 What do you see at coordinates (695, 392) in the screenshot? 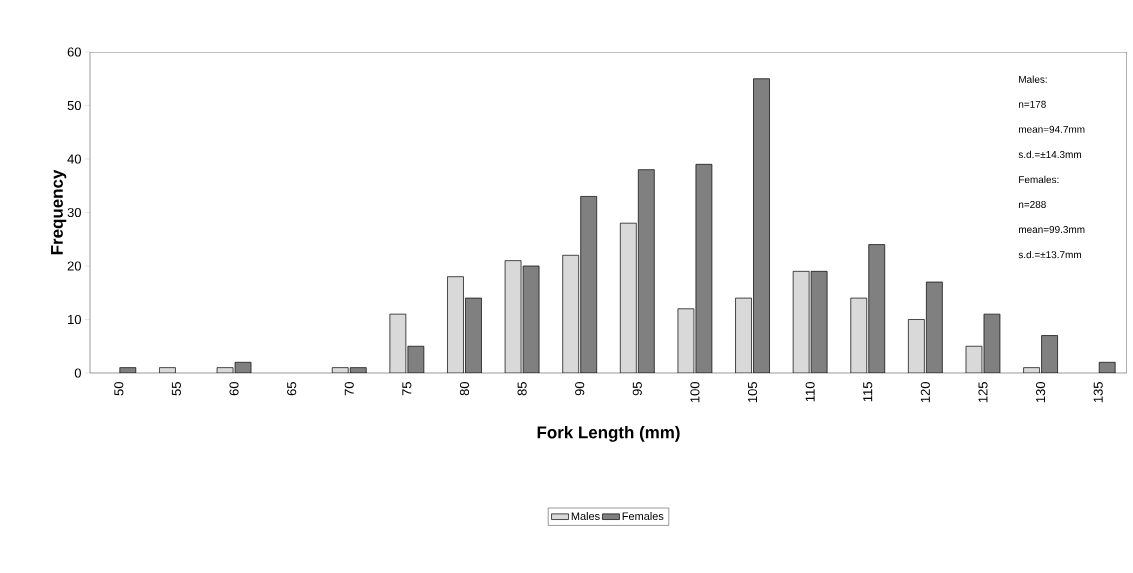
I see `x-tick-label: 100` at bounding box center [695, 392].